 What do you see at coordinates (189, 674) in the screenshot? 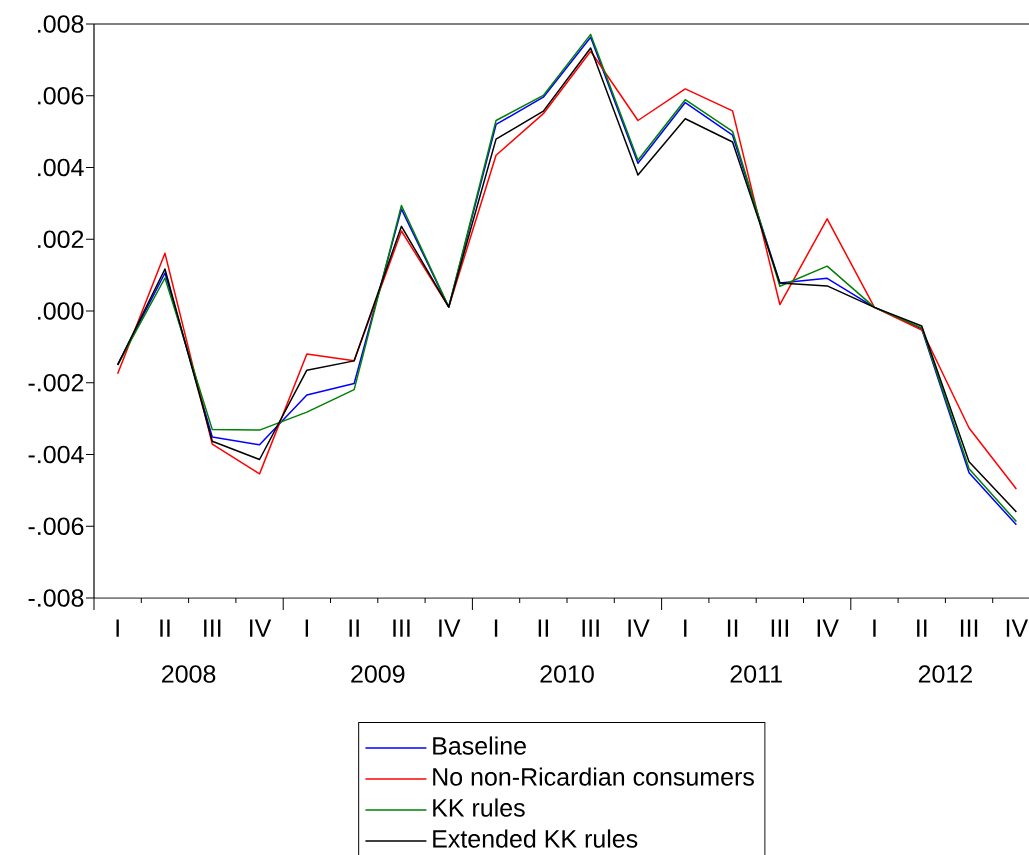
I see `text: 2008` at bounding box center [189, 674].